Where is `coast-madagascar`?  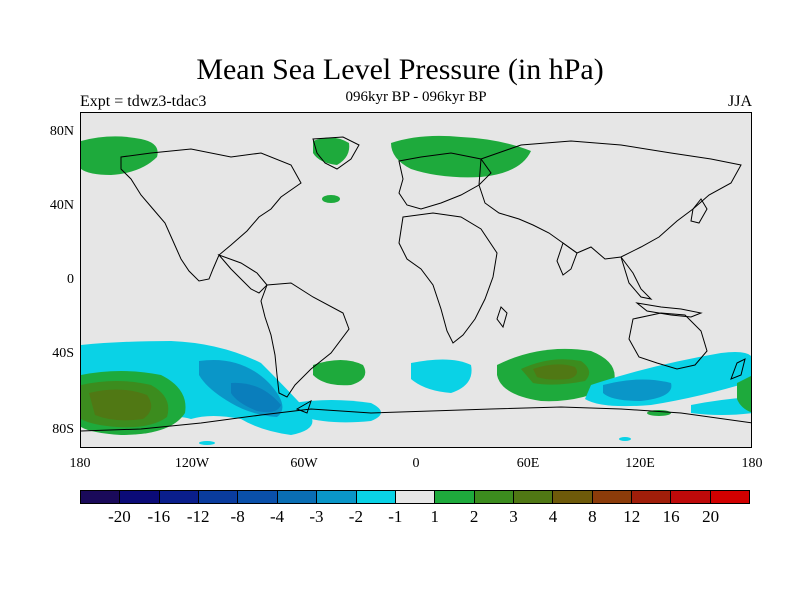 coast-madagascar is located at coordinates (502, 317).